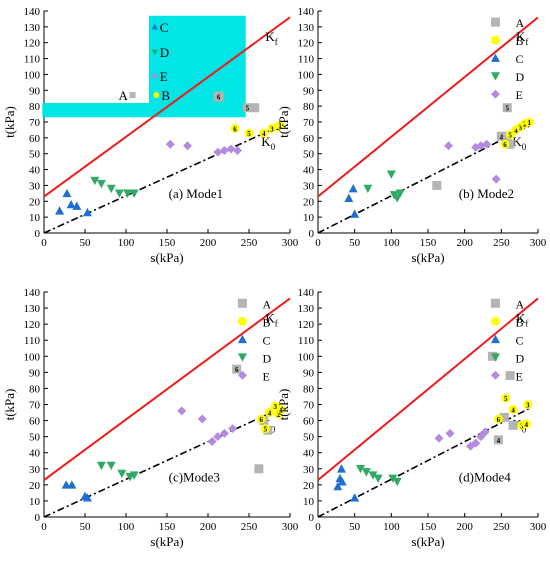  I want to click on kf-subscript: f, so click(526, 324).